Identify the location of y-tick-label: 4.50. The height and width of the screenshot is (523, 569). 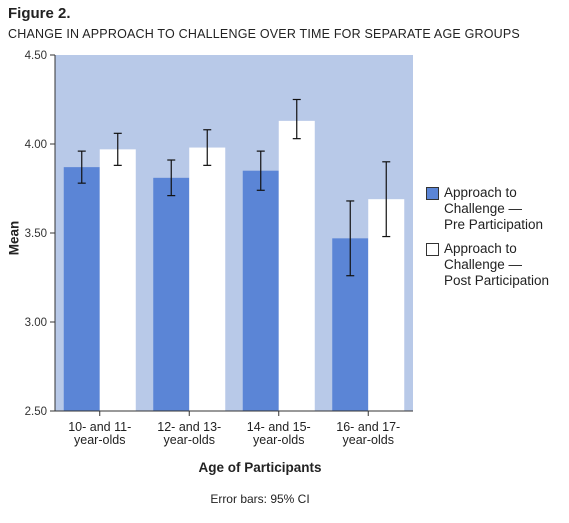
(36, 56).